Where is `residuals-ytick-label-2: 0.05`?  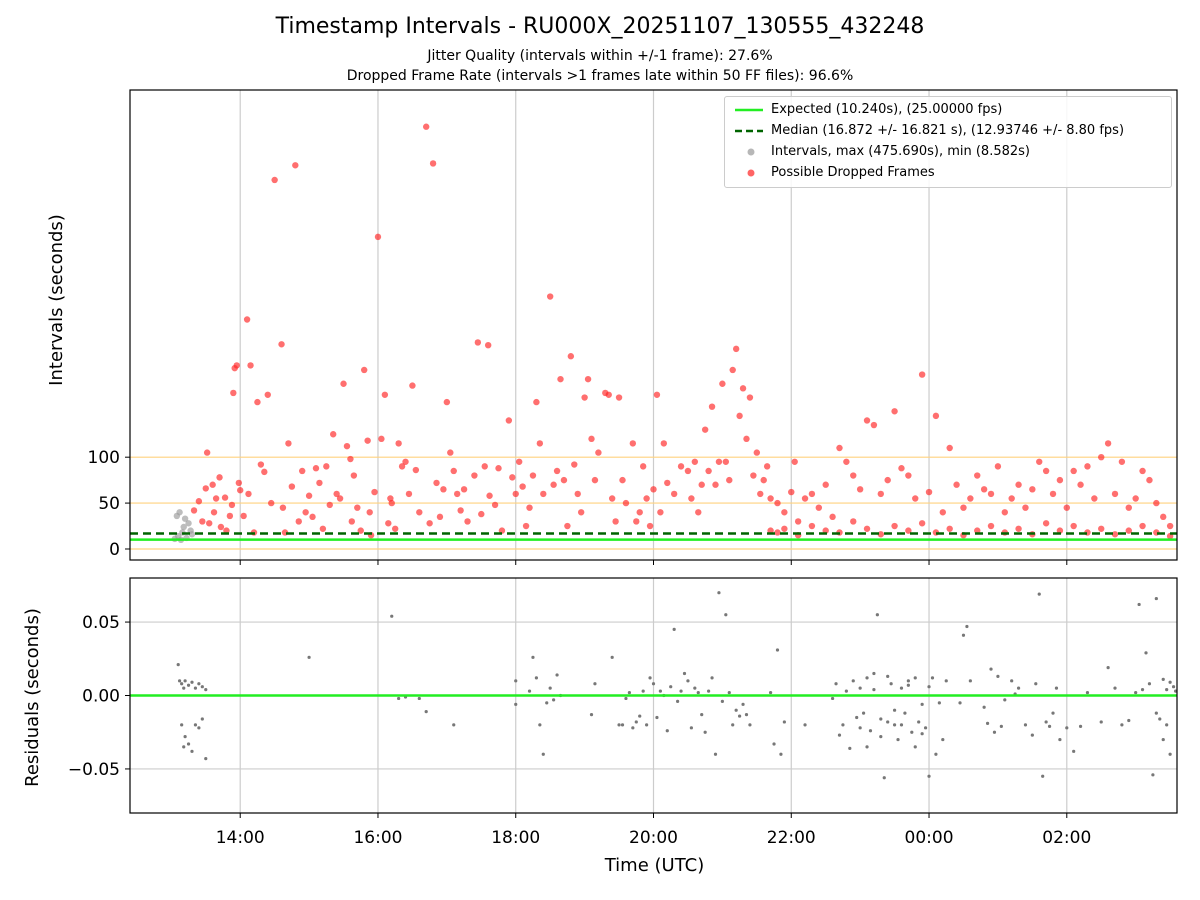
residuals-ytick-label-2: 0.05 is located at coordinates (101, 623).